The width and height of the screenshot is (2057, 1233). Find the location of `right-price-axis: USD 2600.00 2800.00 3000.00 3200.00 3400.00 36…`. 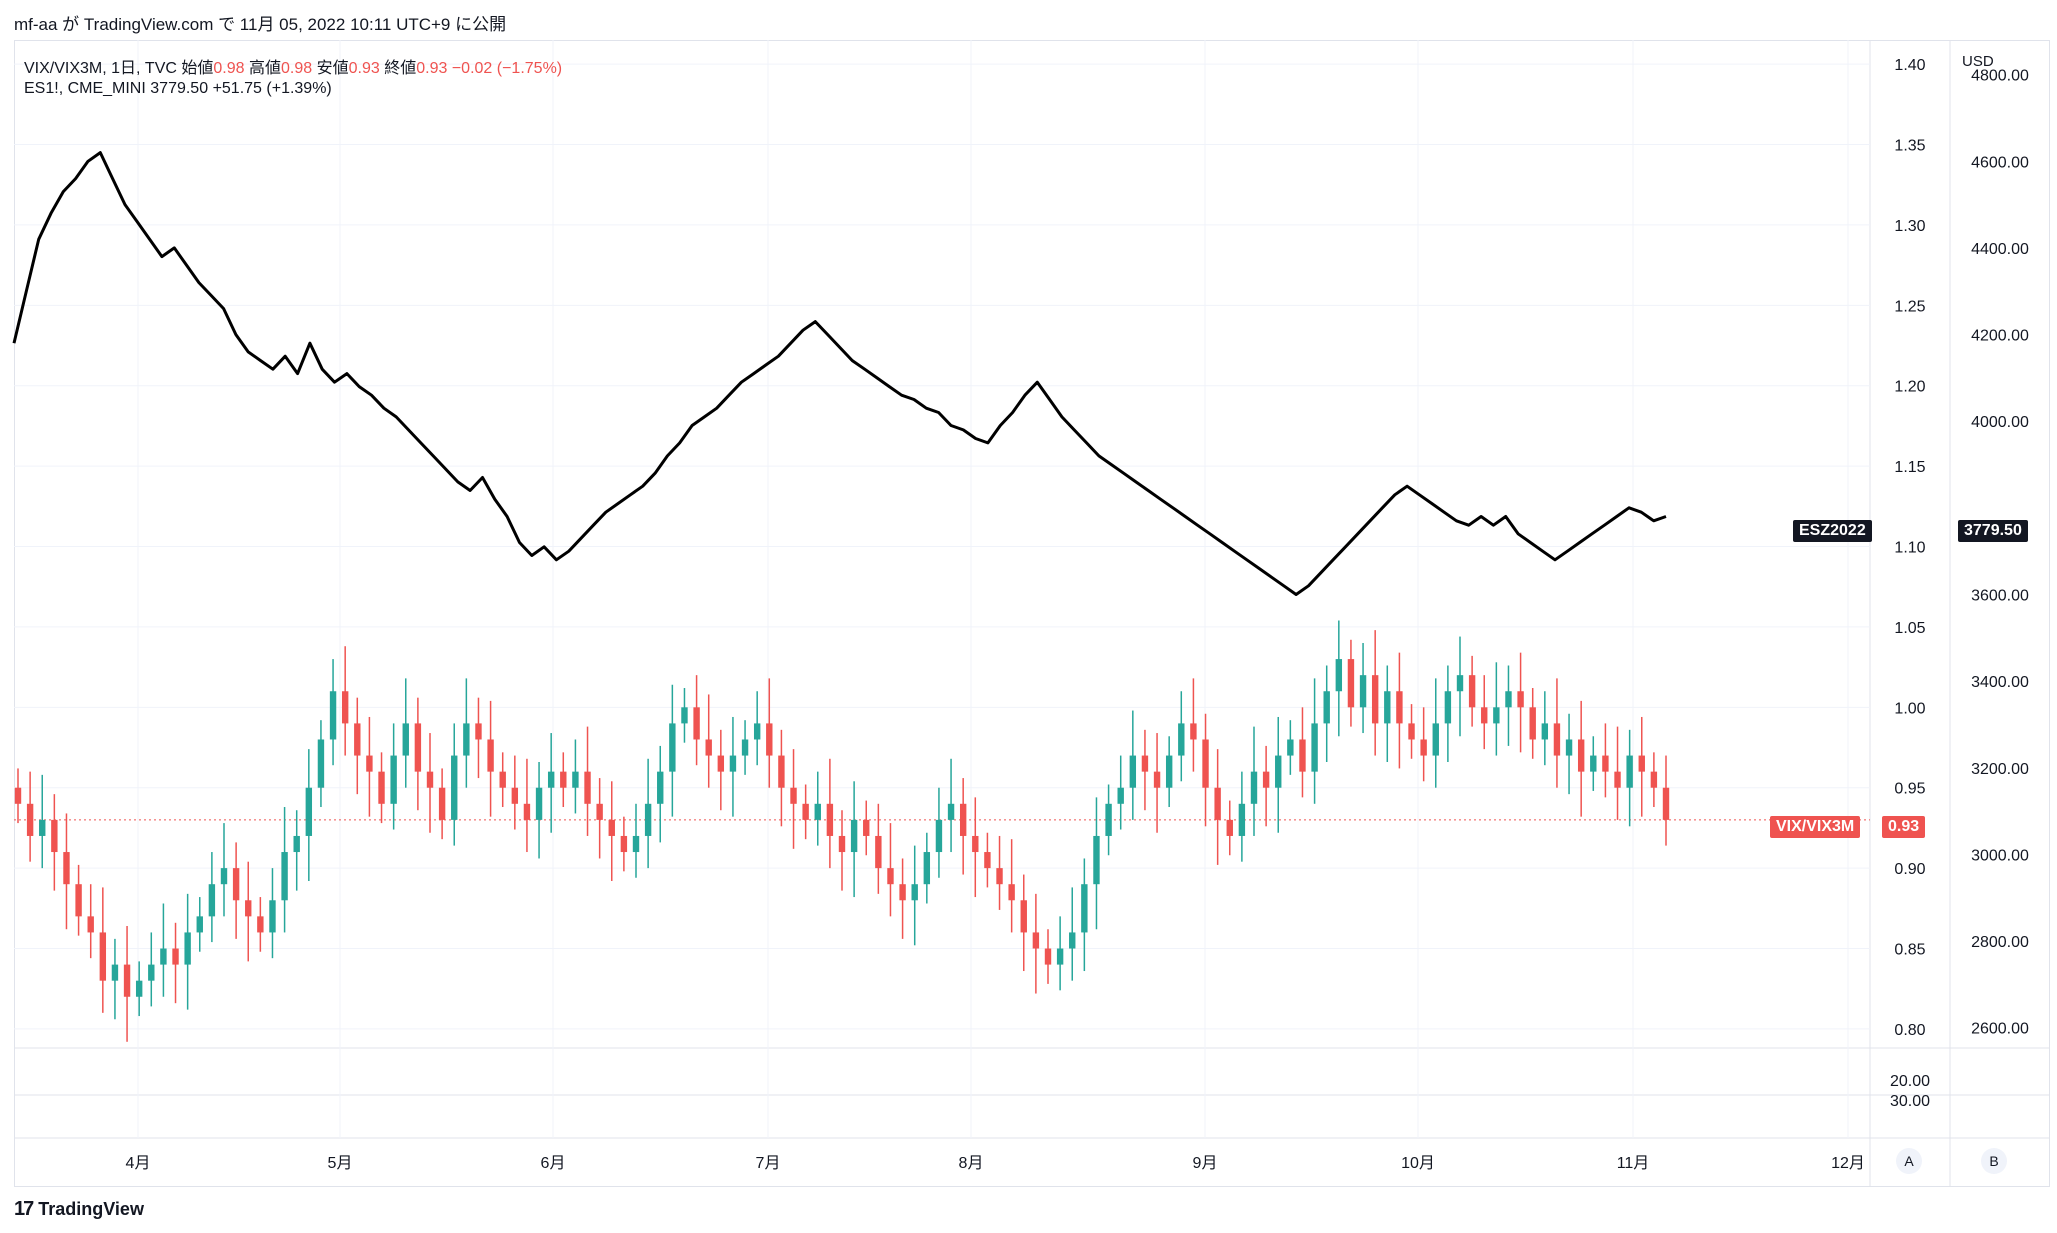

right-price-axis: USD 2600.00 2800.00 3000.00 3200.00 3400.00 36… is located at coordinates (1995, 545).